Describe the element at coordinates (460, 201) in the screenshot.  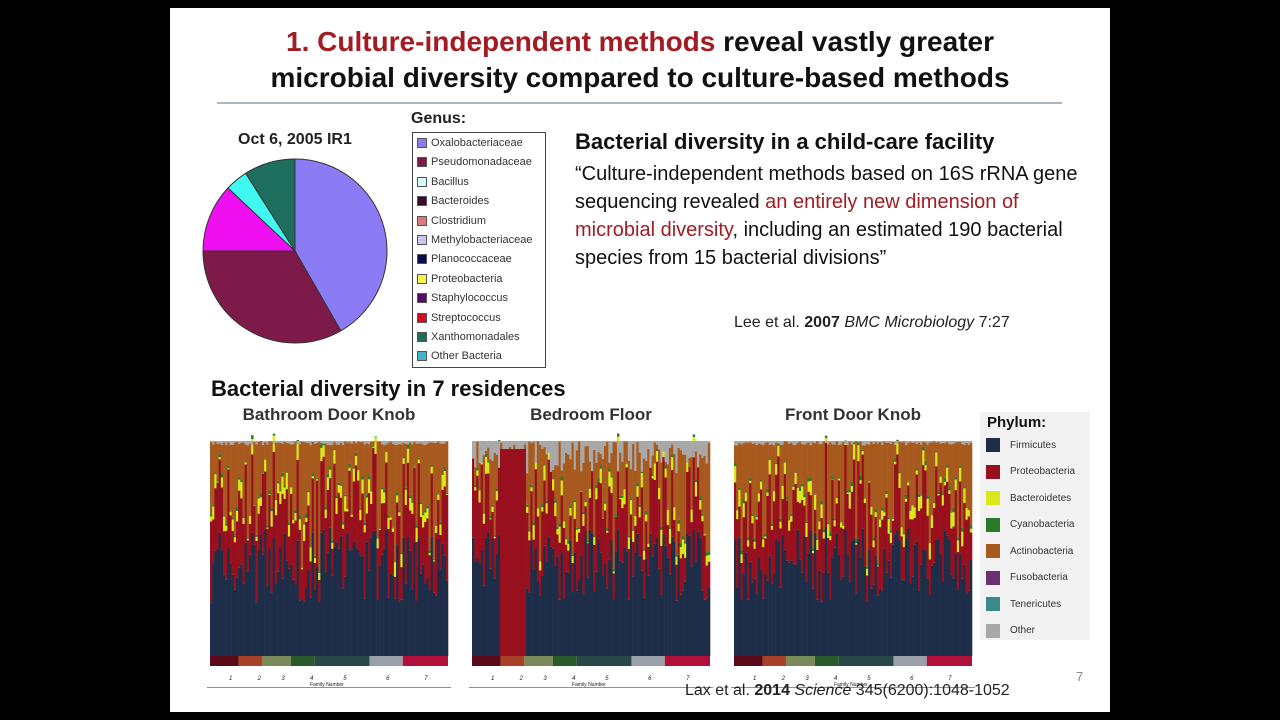
I see `legend-label: Bacteroides` at that location.